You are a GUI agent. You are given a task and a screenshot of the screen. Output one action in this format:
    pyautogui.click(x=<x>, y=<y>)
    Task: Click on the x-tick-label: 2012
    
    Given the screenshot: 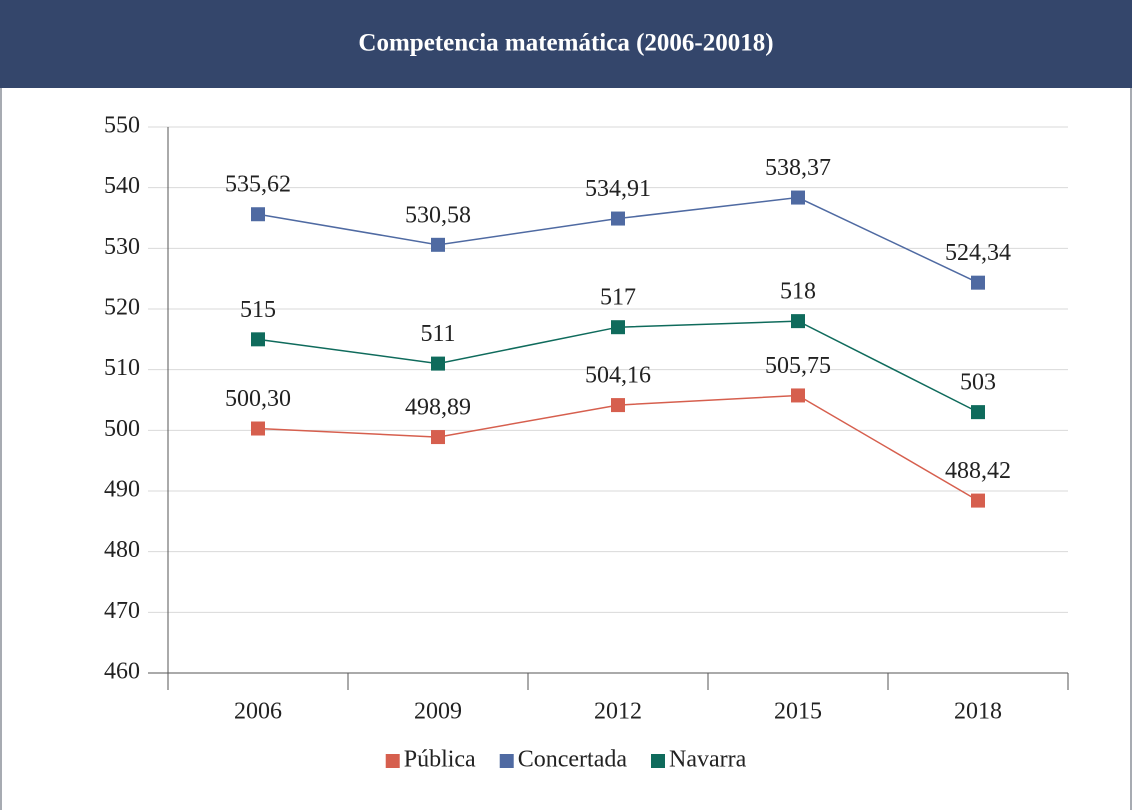 What is the action you would take?
    pyautogui.click(x=618, y=712)
    